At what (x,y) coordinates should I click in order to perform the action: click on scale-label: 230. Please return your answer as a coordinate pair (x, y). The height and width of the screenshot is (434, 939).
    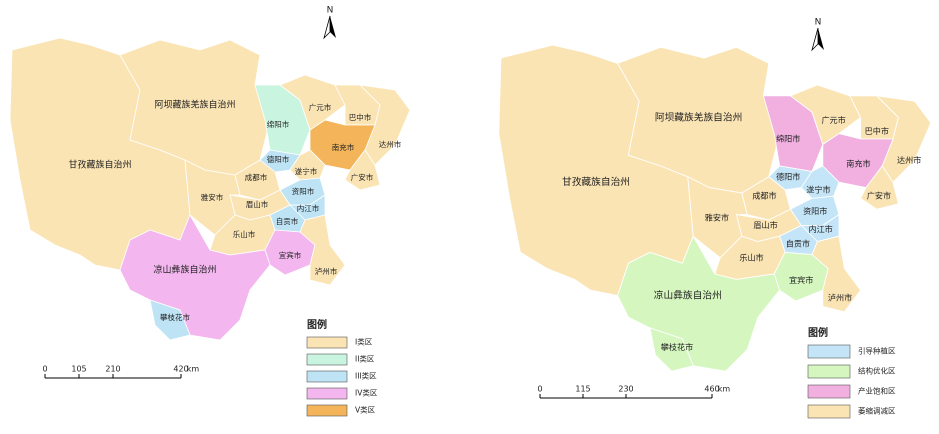
    Looking at the image, I should click on (625, 389).